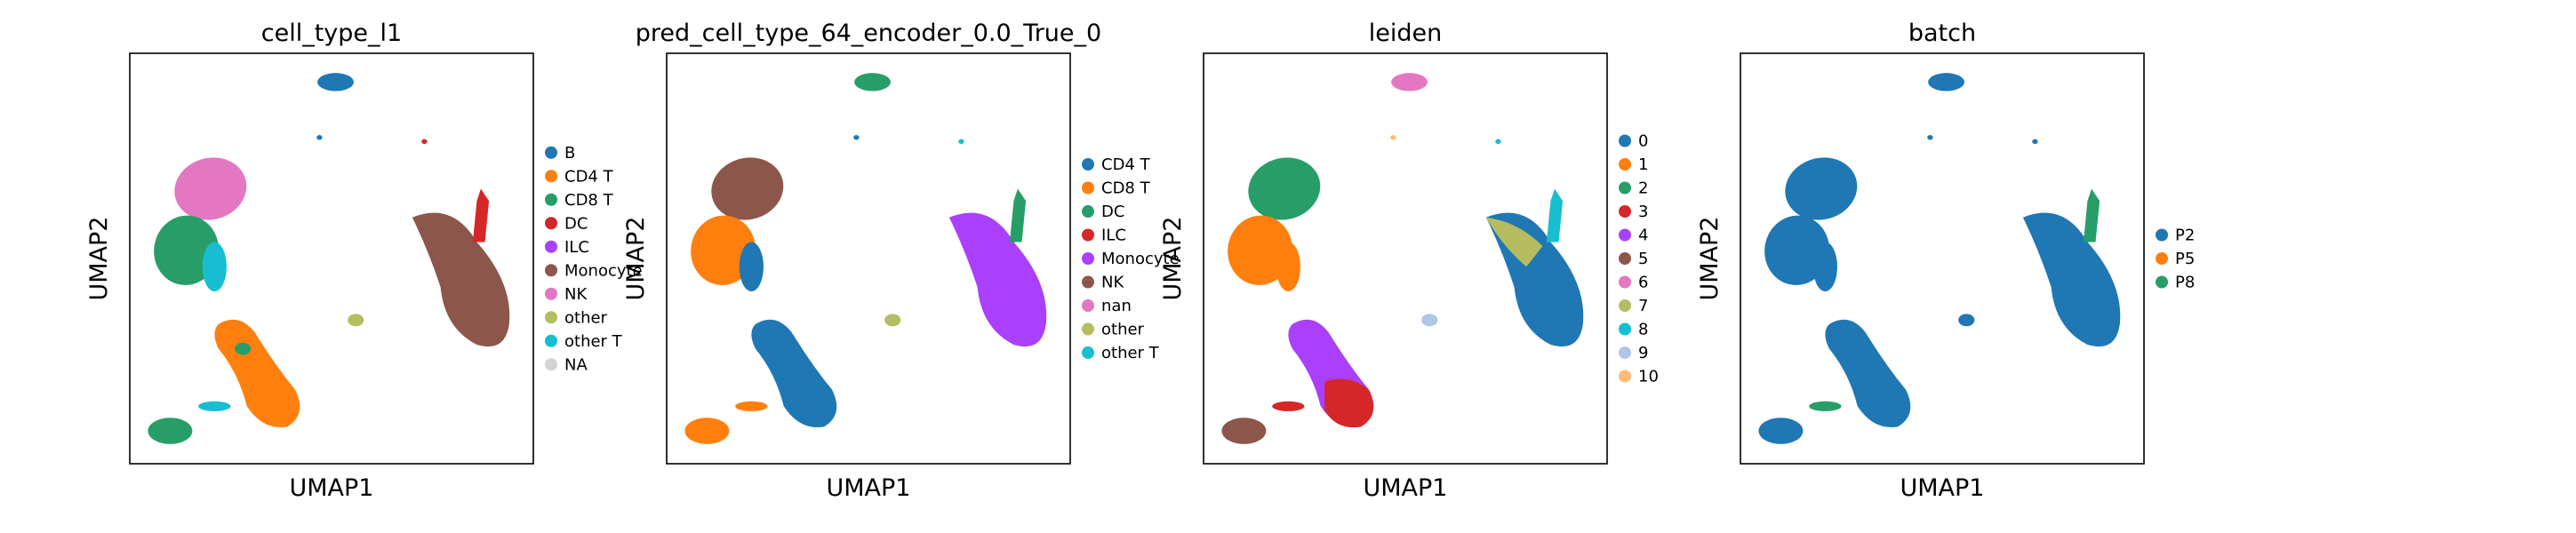 The image size is (2576, 533). Describe the element at coordinates (1648, 377) in the screenshot. I see `legend-label: 10` at that location.